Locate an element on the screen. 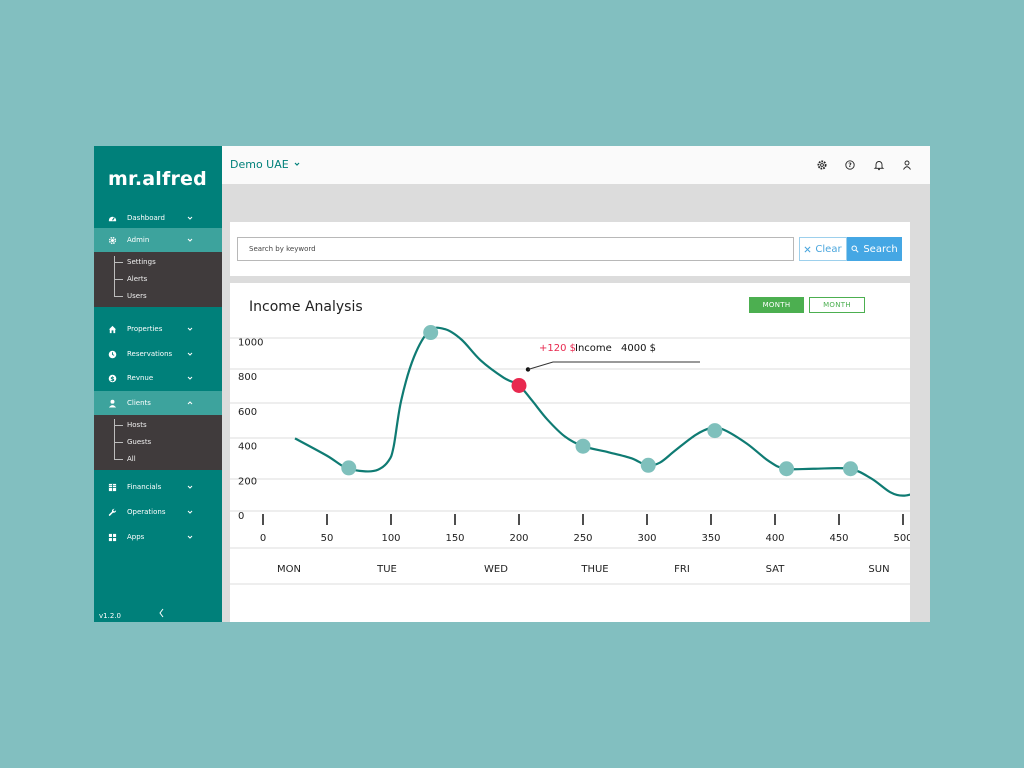  submenu-item-settings: Settings is located at coordinates (141, 262).